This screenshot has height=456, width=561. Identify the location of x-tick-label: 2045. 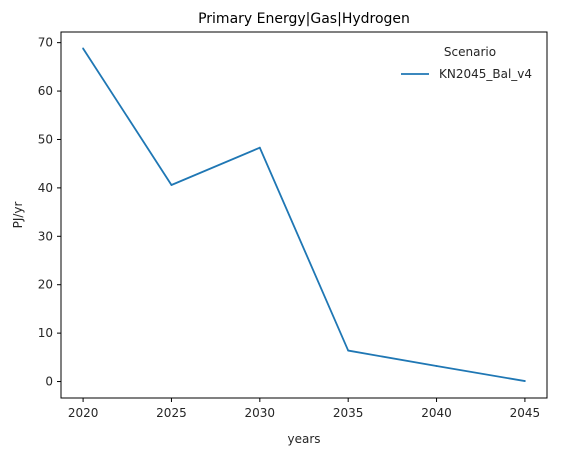
(525, 413).